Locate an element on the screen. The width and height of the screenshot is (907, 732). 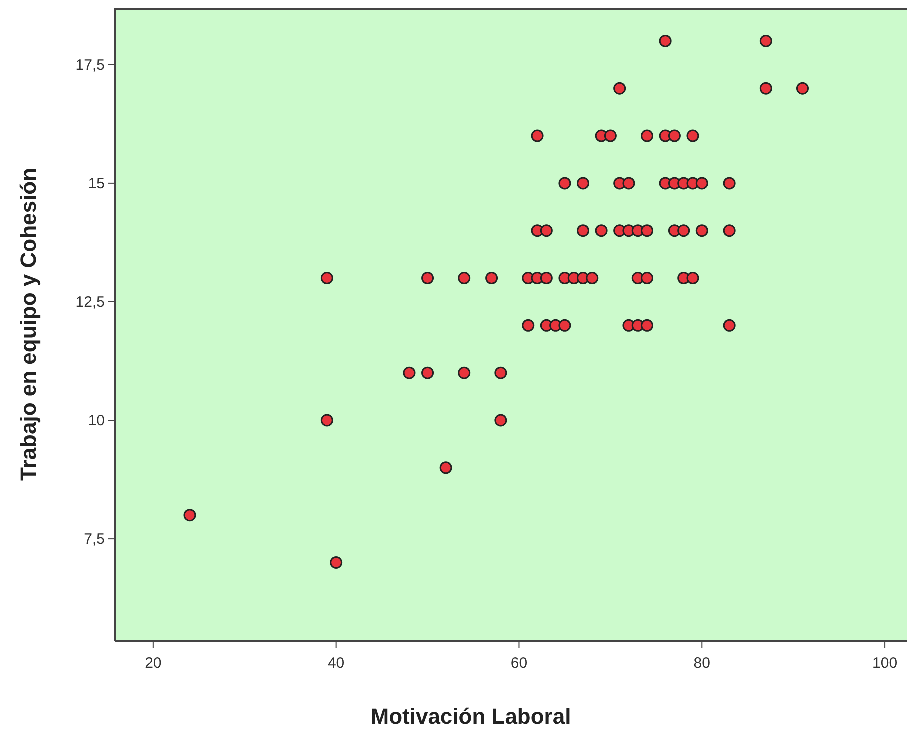
x-tick-label: 100 is located at coordinates (885, 663).